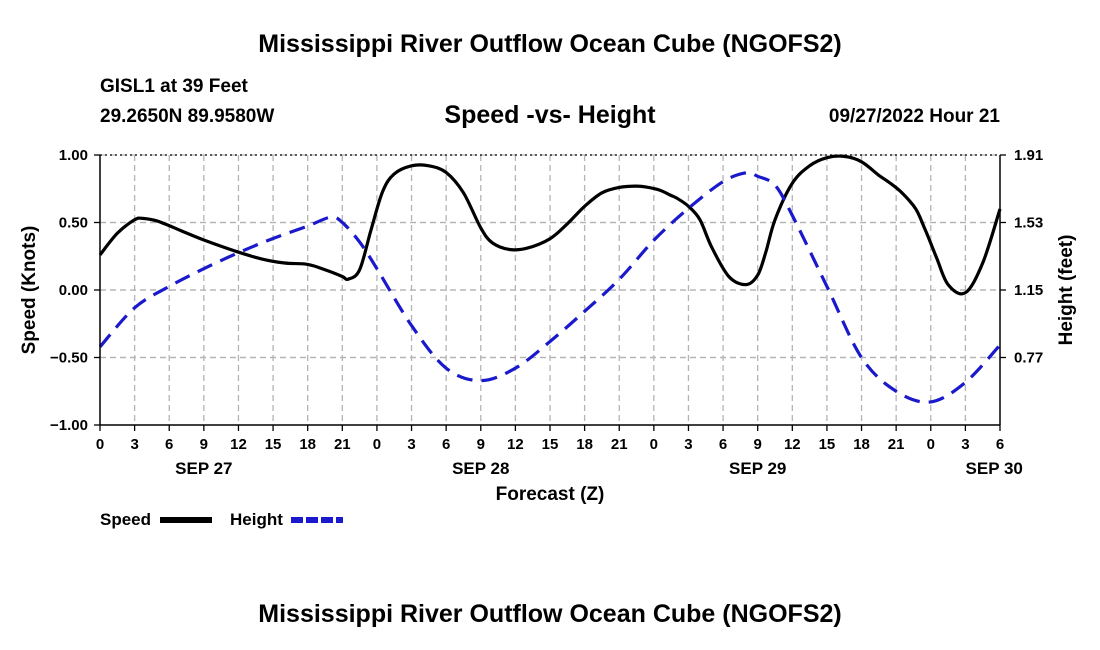  What do you see at coordinates (550, 115) in the screenshot?
I see `chart-subtitle: Speed -vs- Height` at bounding box center [550, 115].